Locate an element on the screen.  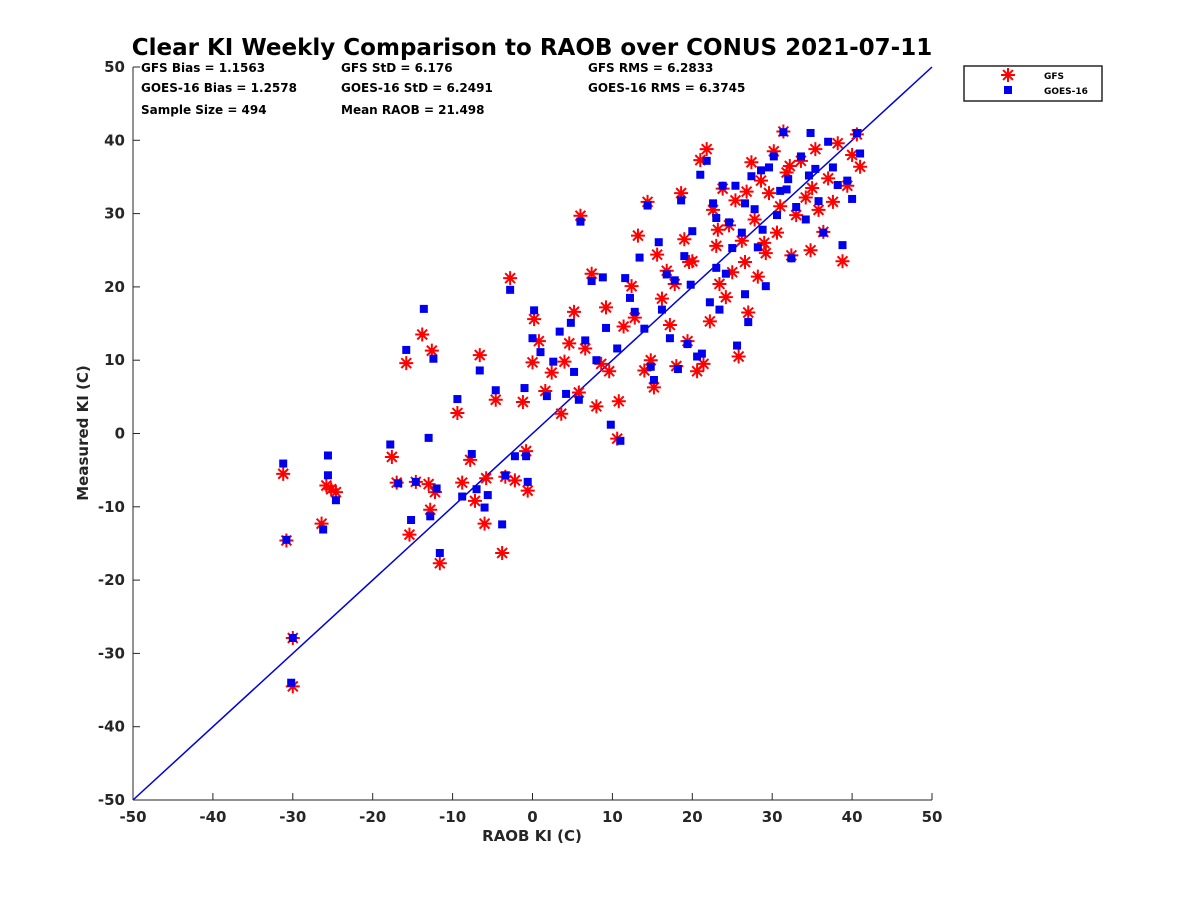
y-tick-label: 50 is located at coordinates (114, 67).